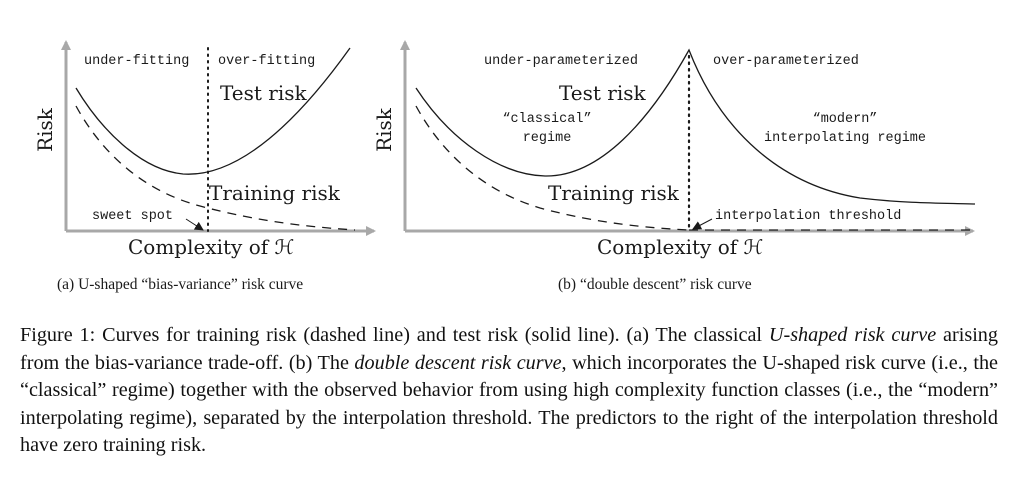 Image resolution: width=1029 pixels, height=485 pixels. Describe the element at coordinates (211, 247) in the screenshot. I see `panel-a-x-label: Complexity of ℋ` at that location.